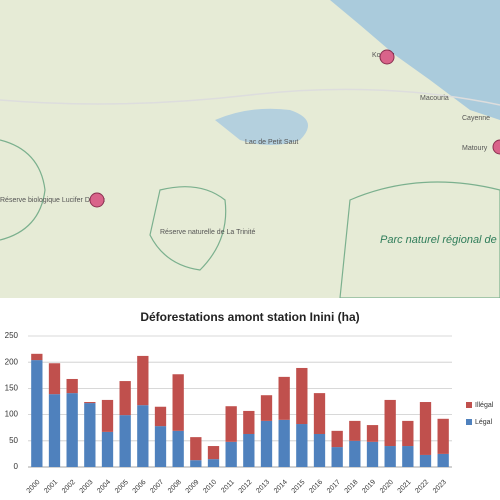 The width and height of the screenshot is (500, 500). Describe the element at coordinates (476, 118) in the screenshot. I see `map-label: Cayenne` at that location.